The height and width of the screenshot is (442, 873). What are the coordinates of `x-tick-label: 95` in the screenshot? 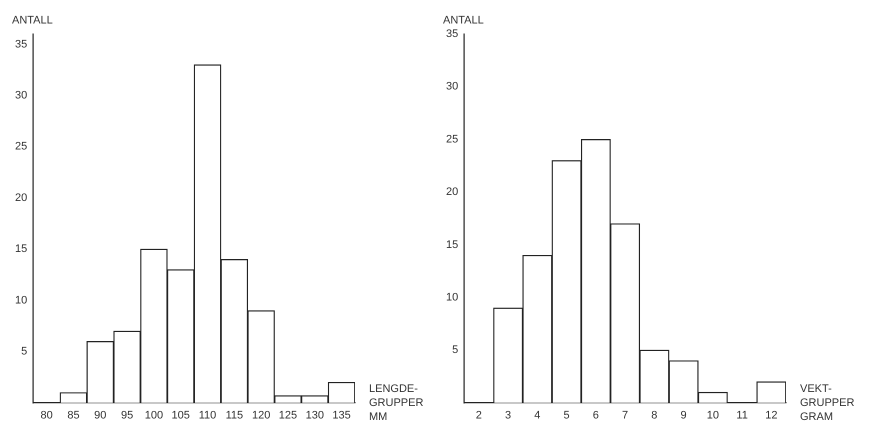 It's located at (127, 415).